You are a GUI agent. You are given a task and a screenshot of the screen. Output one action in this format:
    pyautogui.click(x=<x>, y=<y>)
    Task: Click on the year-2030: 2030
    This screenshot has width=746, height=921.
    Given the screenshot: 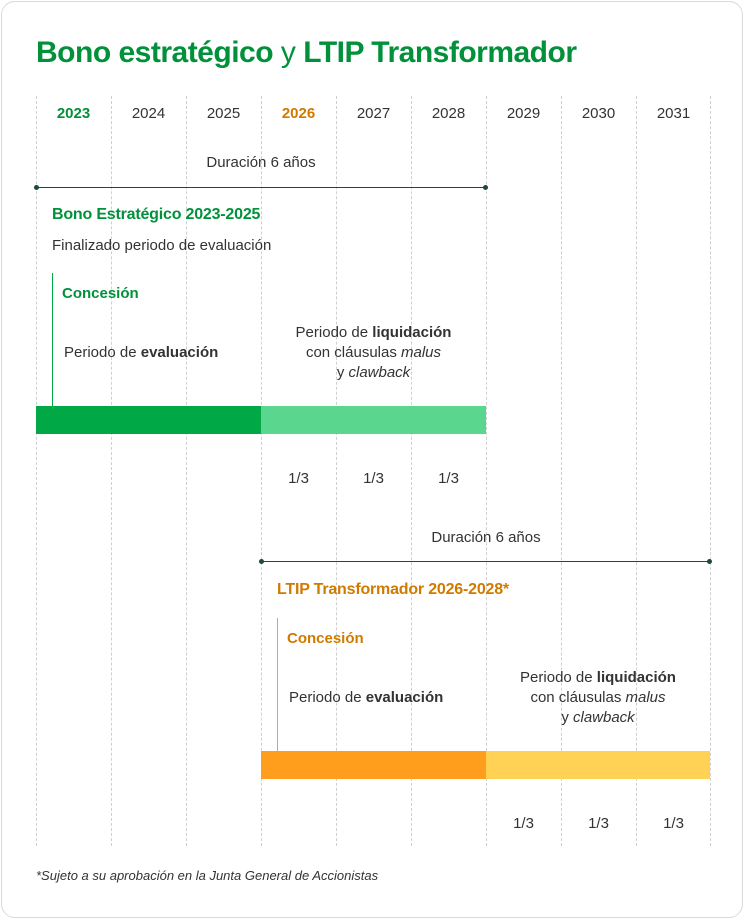 What is the action you would take?
    pyautogui.click(x=598, y=113)
    